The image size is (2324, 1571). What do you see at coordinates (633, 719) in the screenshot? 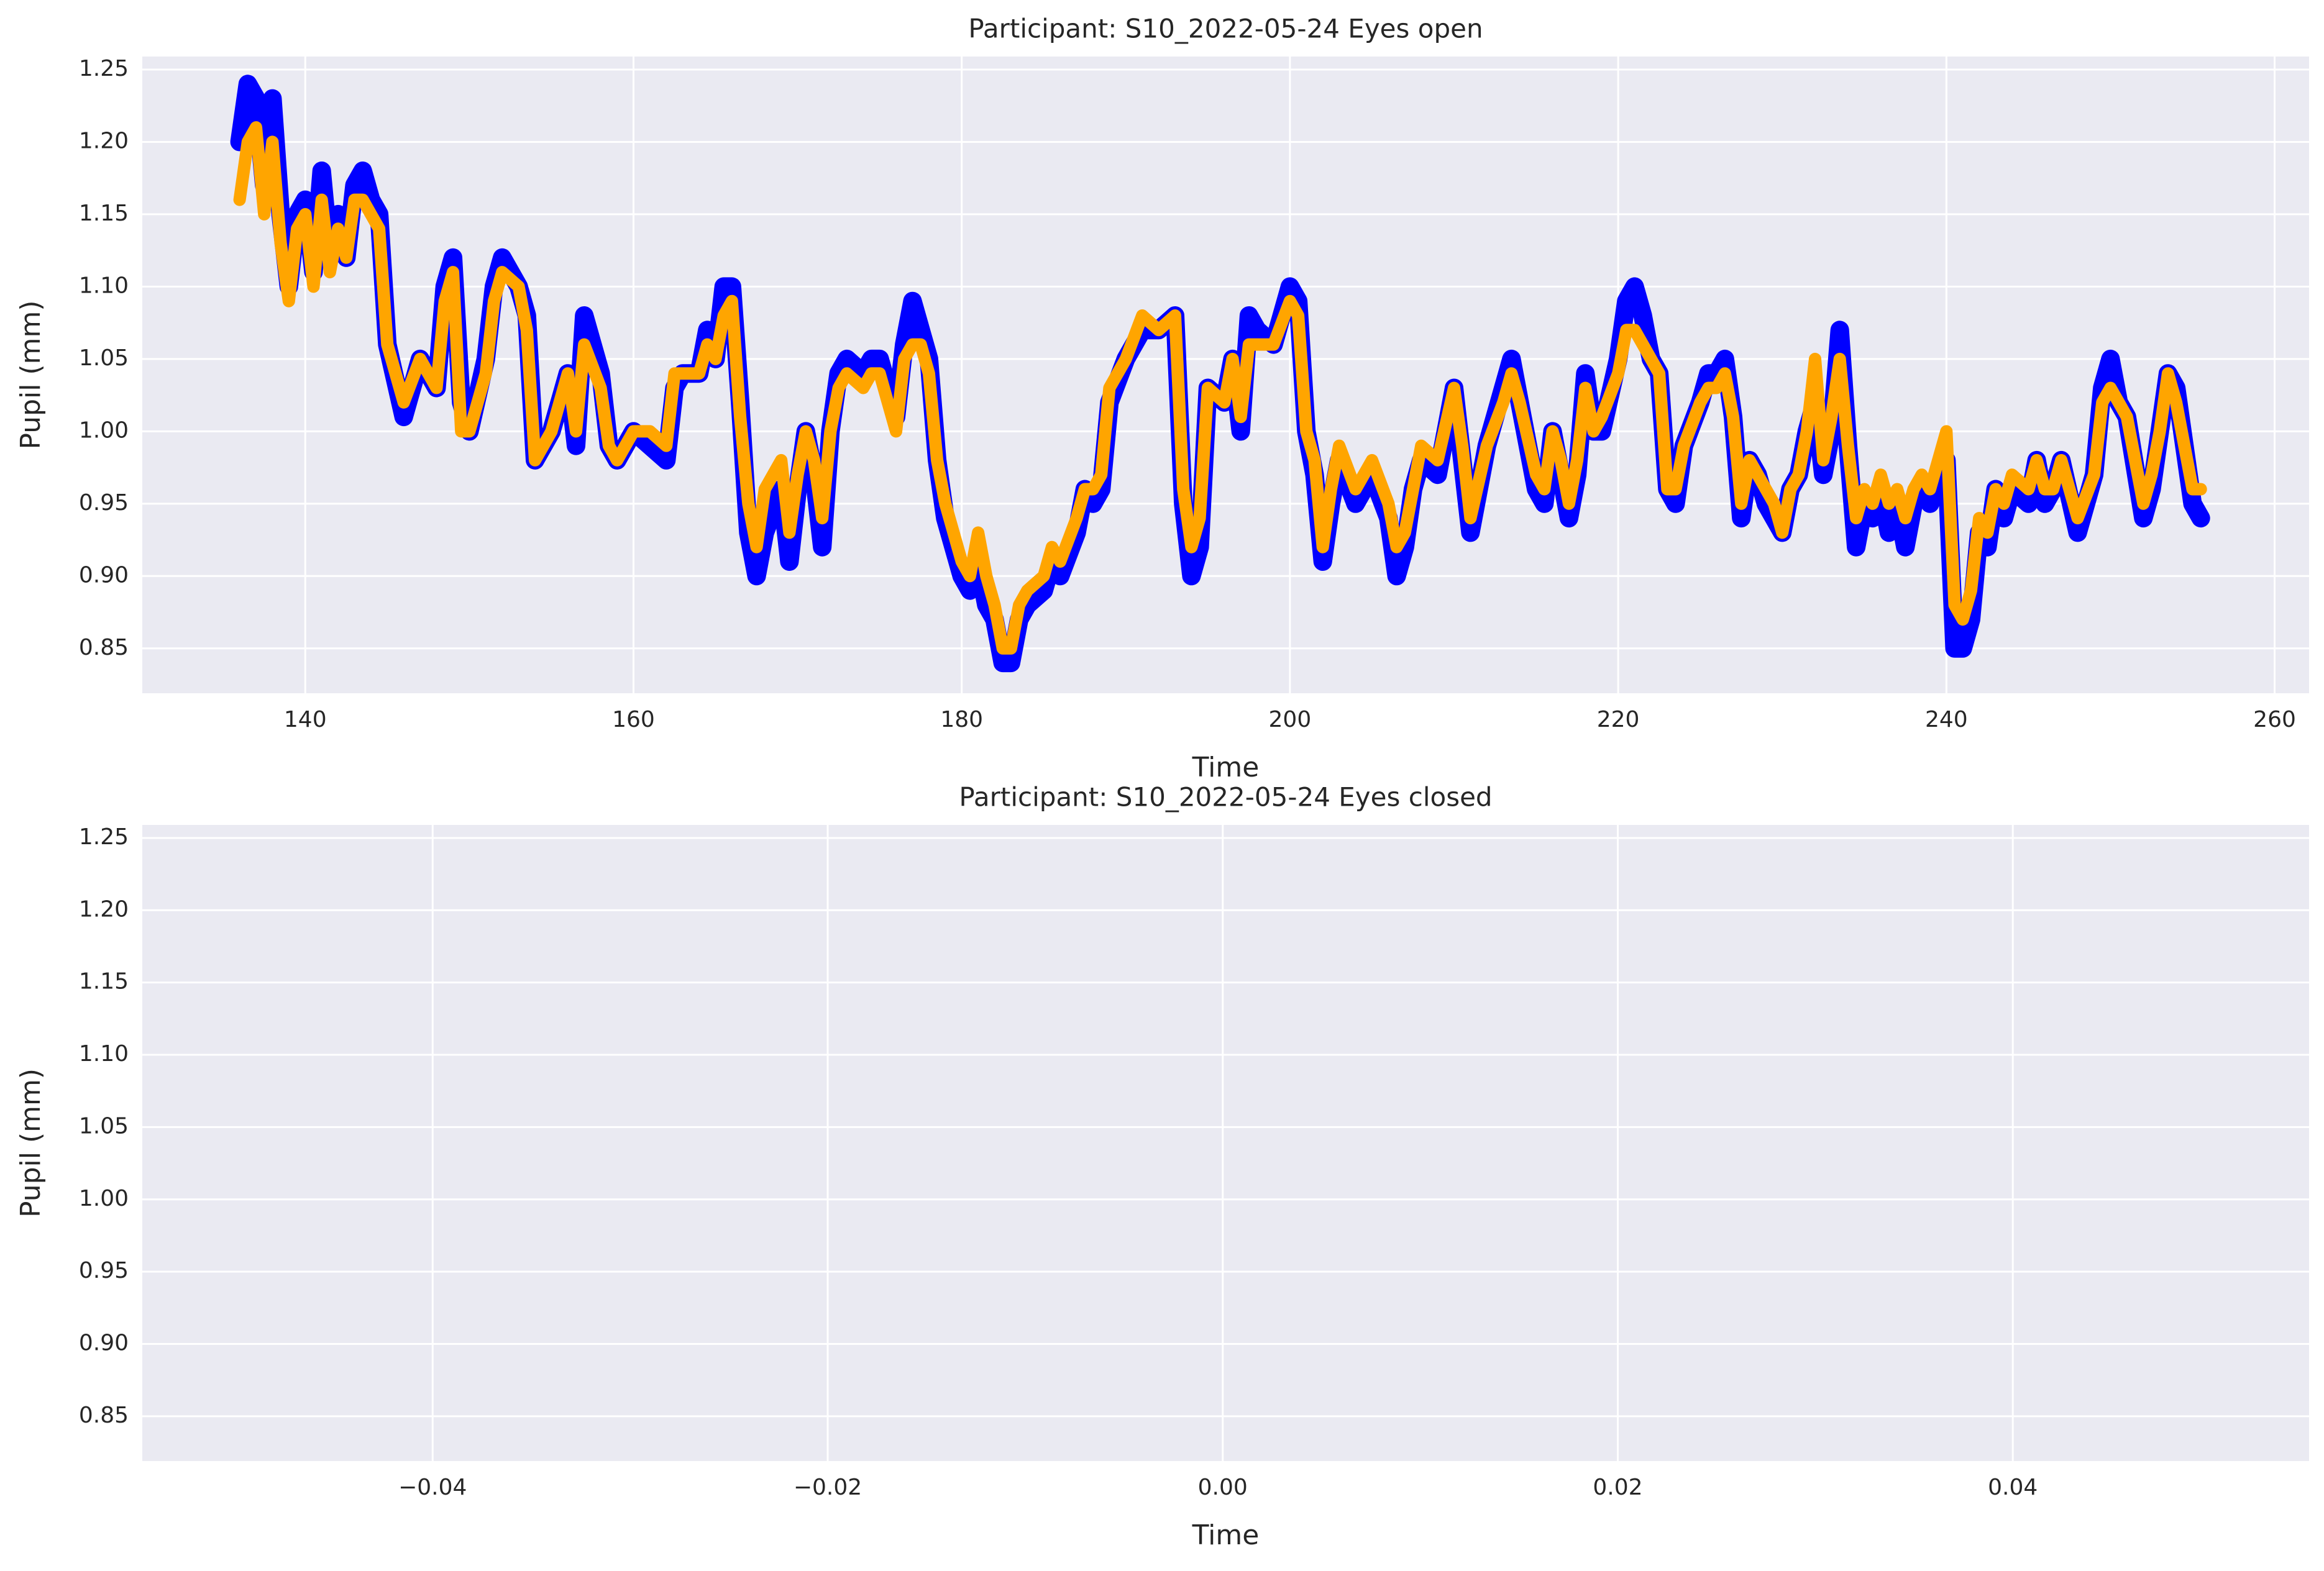
I see `x-tick-label: 160` at bounding box center [633, 719].